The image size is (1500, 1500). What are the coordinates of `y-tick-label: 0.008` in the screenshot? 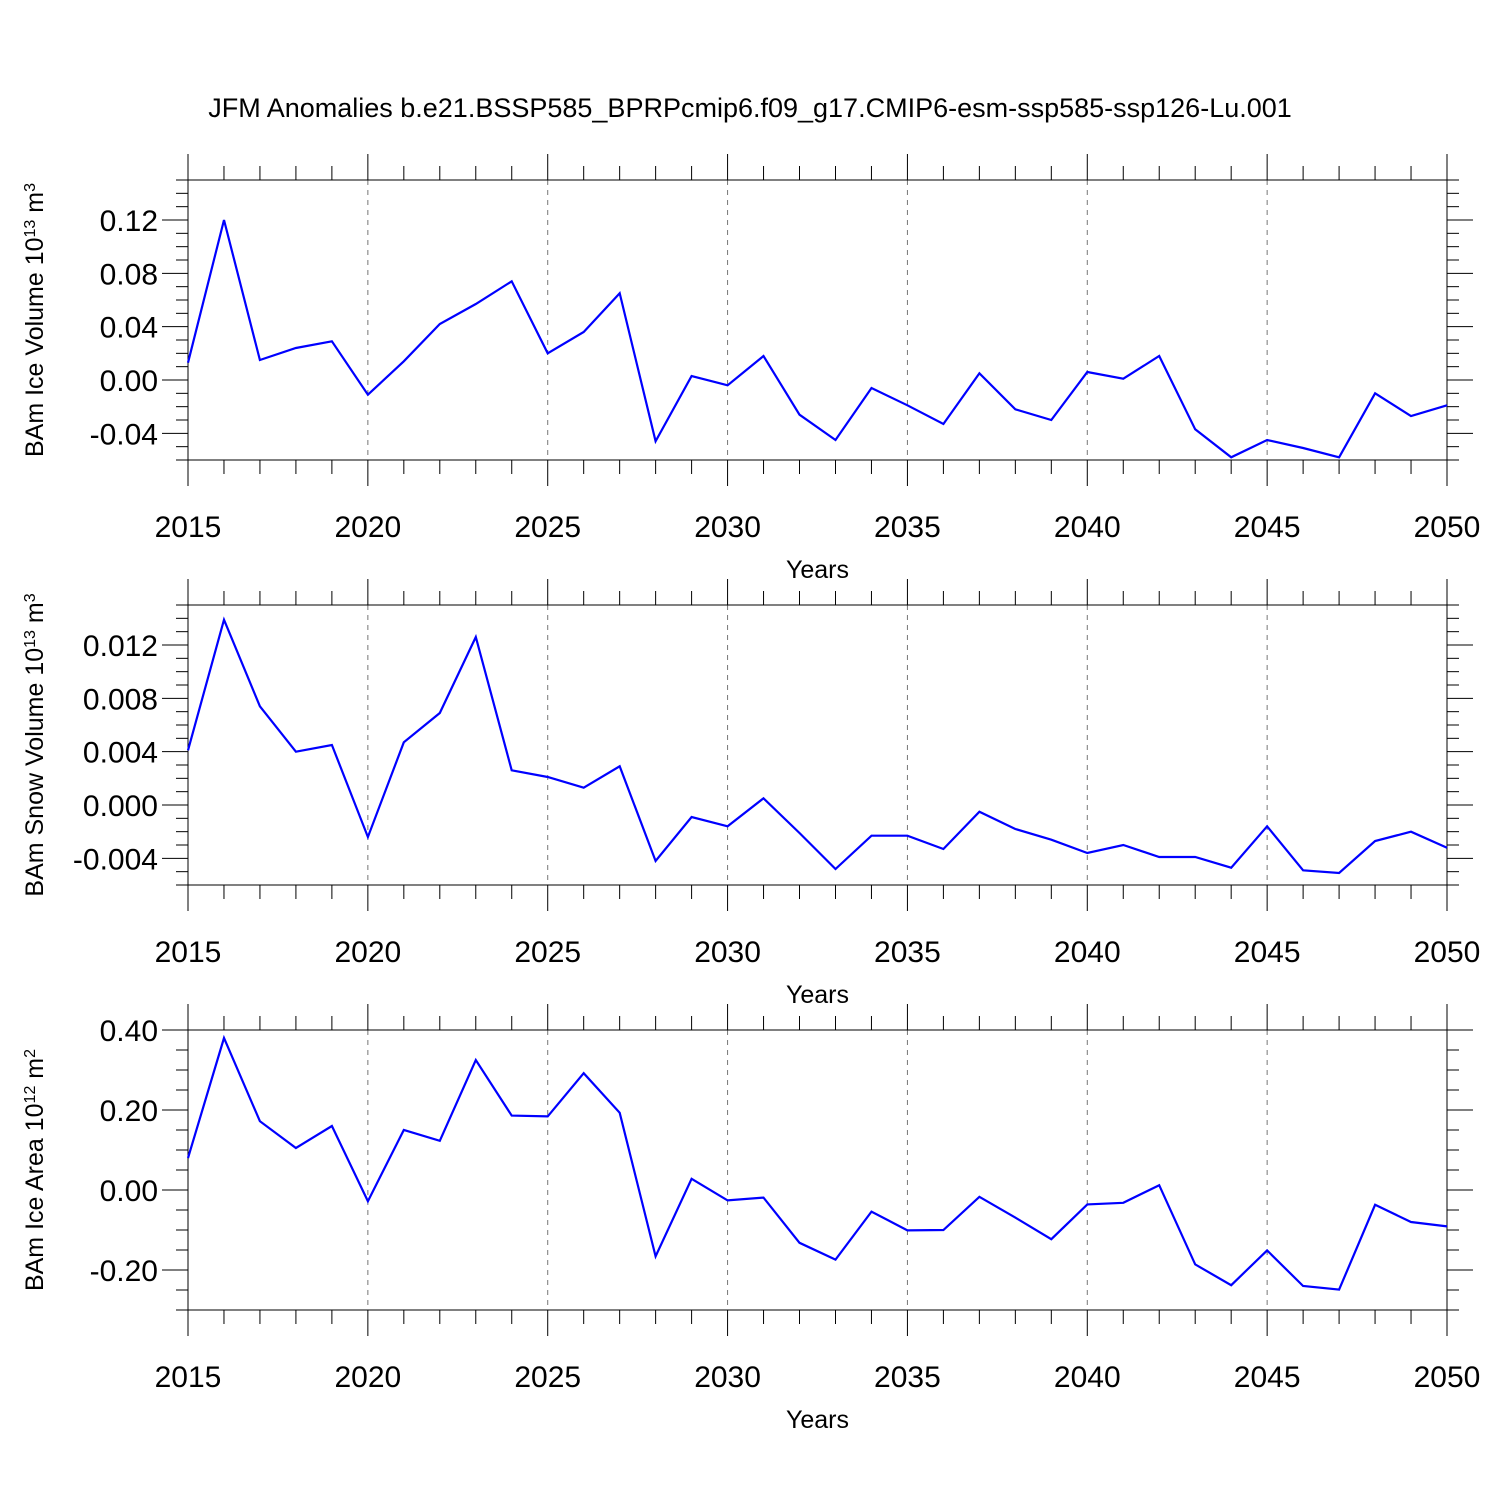 It's located at (120, 699).